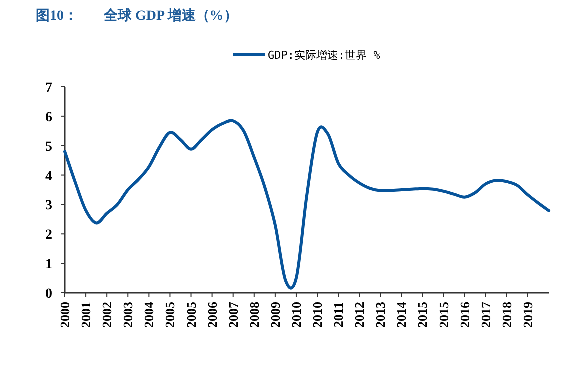 The width and height of the screenshot is (576, 371). I want to click on x-tick-label: 2014, so click(402, 315).